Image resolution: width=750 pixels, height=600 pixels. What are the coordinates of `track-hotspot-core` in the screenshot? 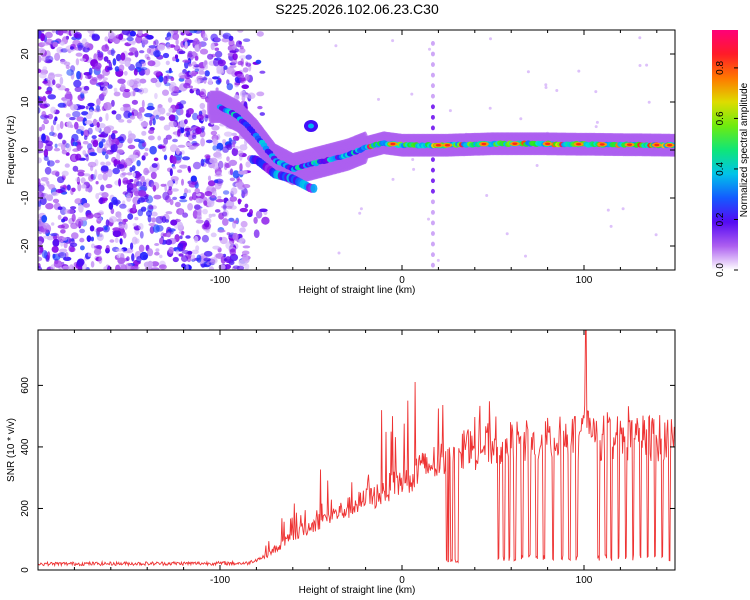 It's located at (629, 144).